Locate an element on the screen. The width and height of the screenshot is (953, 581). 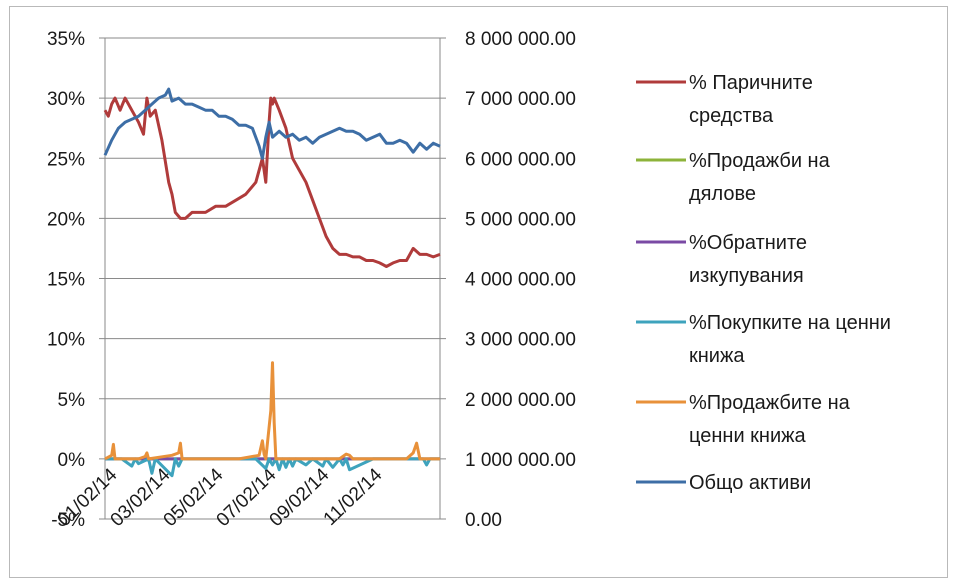
x-tick-label: 11/02/14 is located at coordinates (353, 497).